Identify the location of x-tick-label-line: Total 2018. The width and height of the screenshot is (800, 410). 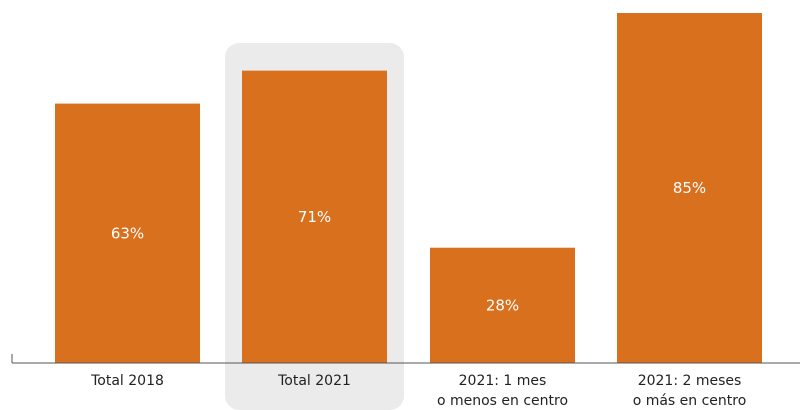
(127, 381).